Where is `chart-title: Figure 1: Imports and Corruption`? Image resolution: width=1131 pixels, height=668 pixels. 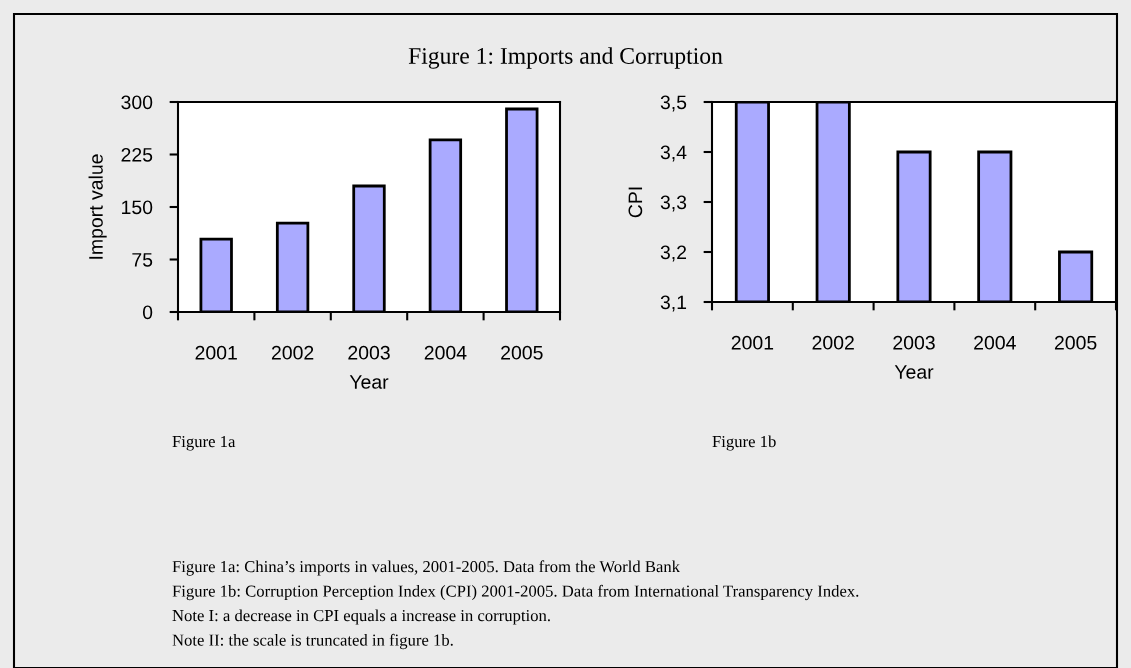 chart-title: Figure 1: Imports and Corruption is located at coordinates (565, 58).